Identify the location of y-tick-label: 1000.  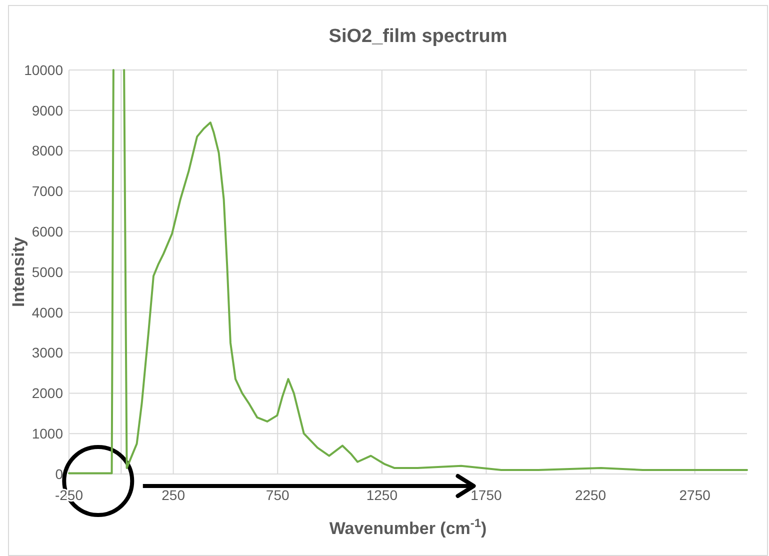
(48, 434).